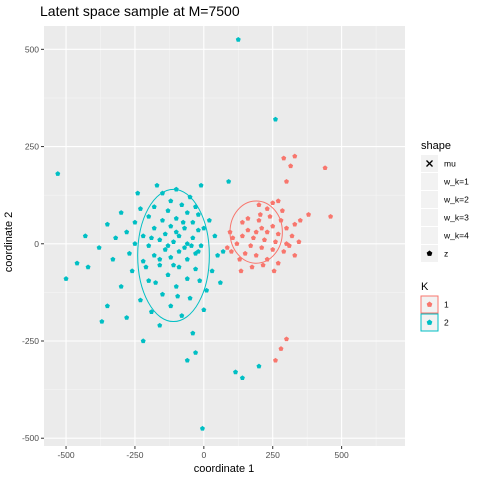 The image size is (480, 480). I want to click on legend-shape-label: w_k=4, so click(456, 236).